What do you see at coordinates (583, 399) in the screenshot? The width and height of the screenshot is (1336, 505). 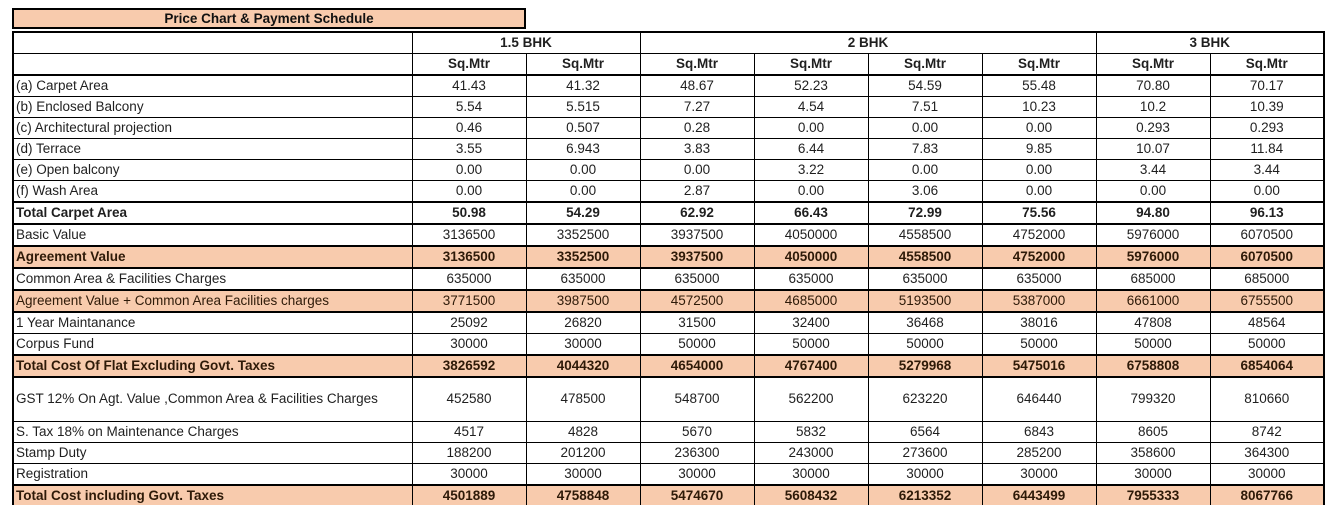 I see `value-cell: 478500` at bounding box center [583, 399].